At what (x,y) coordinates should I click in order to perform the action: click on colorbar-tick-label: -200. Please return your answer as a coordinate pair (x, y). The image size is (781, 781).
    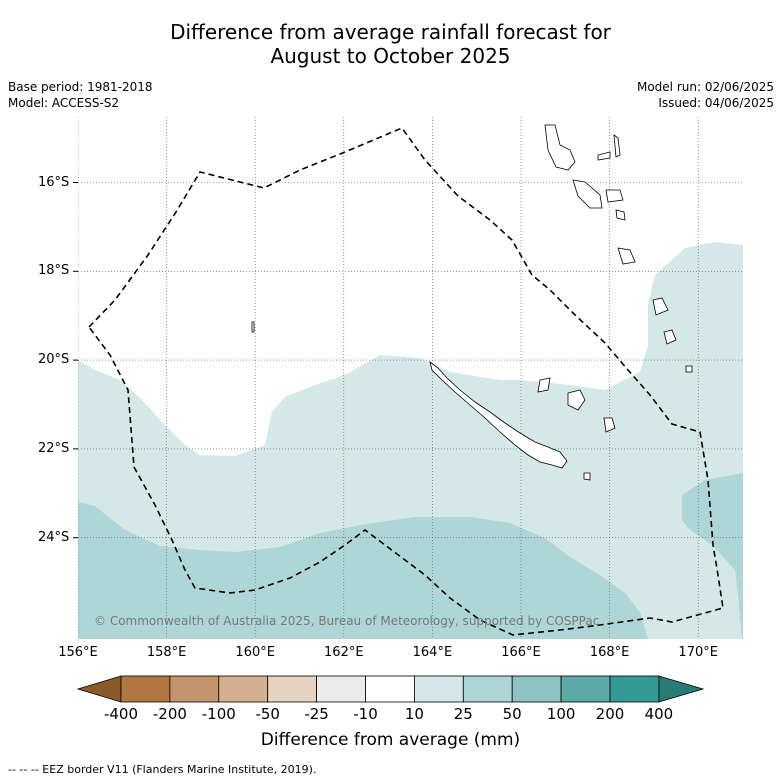
    Looking at the image, I should click on (169, 714).